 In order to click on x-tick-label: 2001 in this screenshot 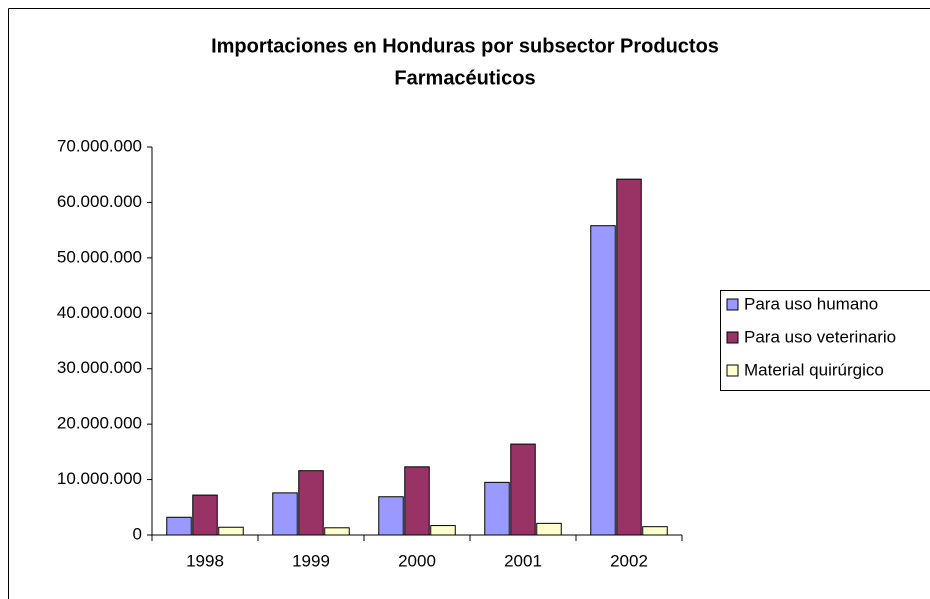, I will do `click(523, 560)`.